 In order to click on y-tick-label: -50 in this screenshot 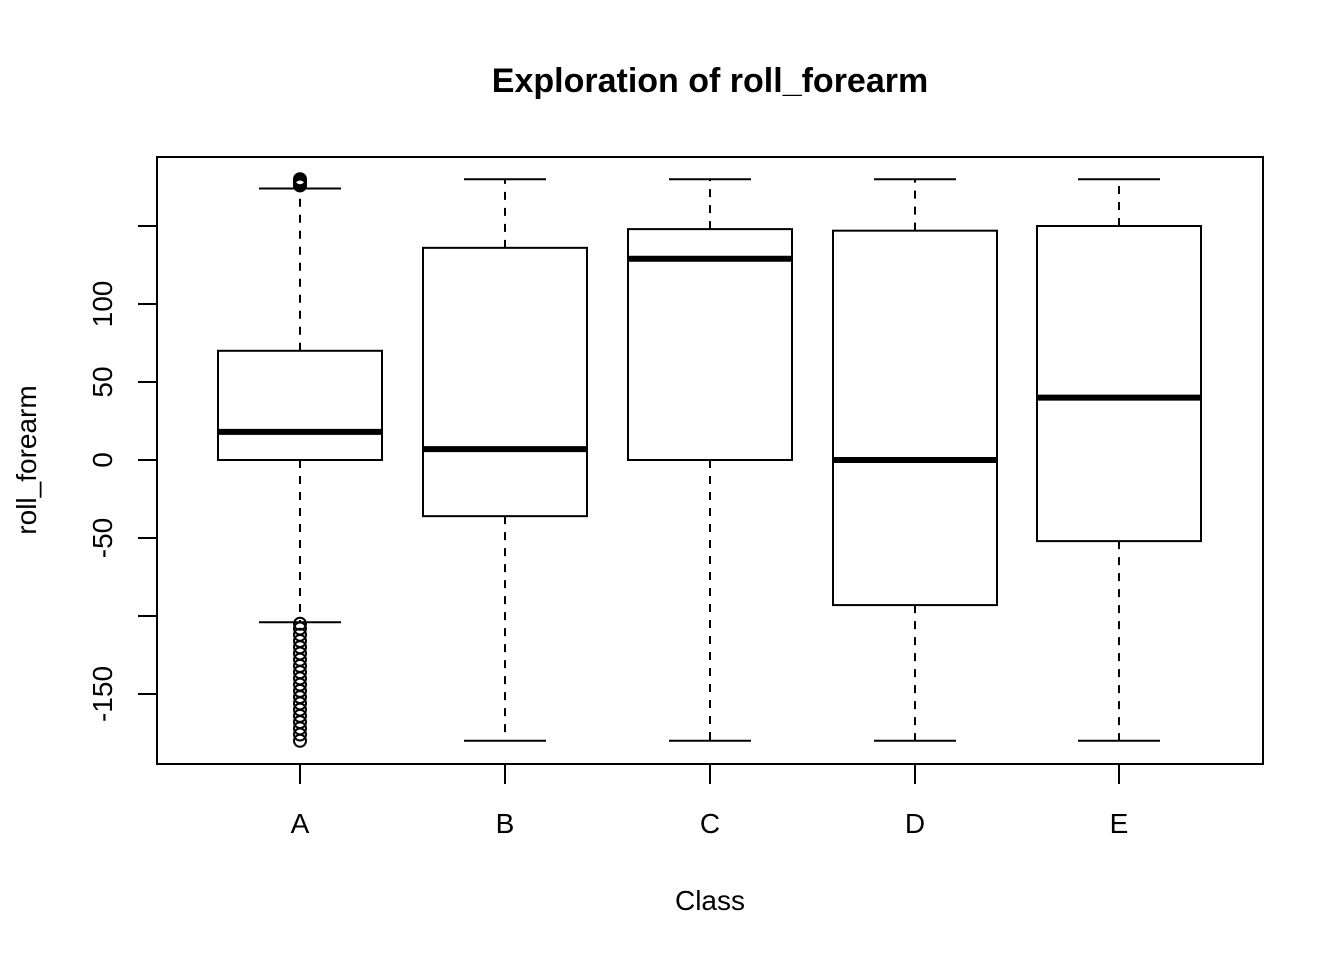, I will do `click(102, 538)`.